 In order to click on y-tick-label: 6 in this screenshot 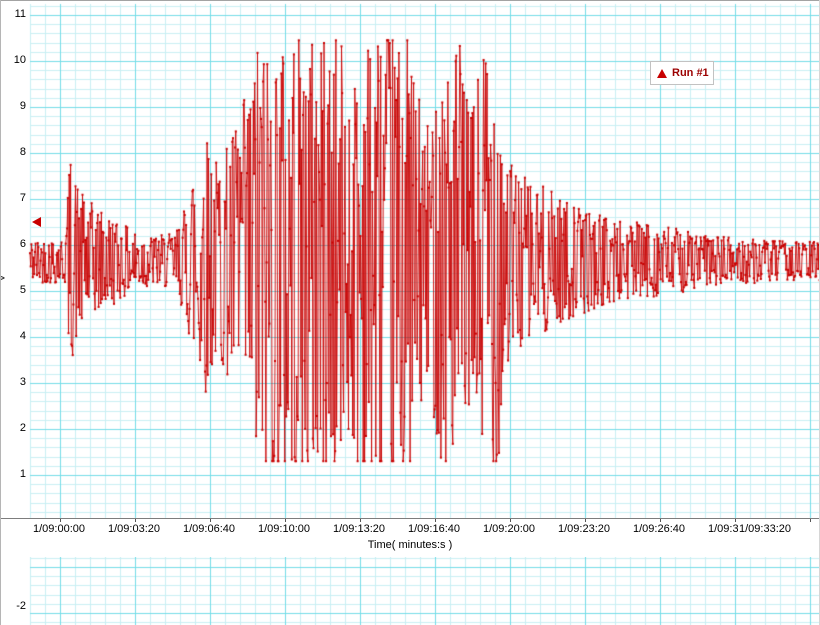, I will do `click(22, 244)`.